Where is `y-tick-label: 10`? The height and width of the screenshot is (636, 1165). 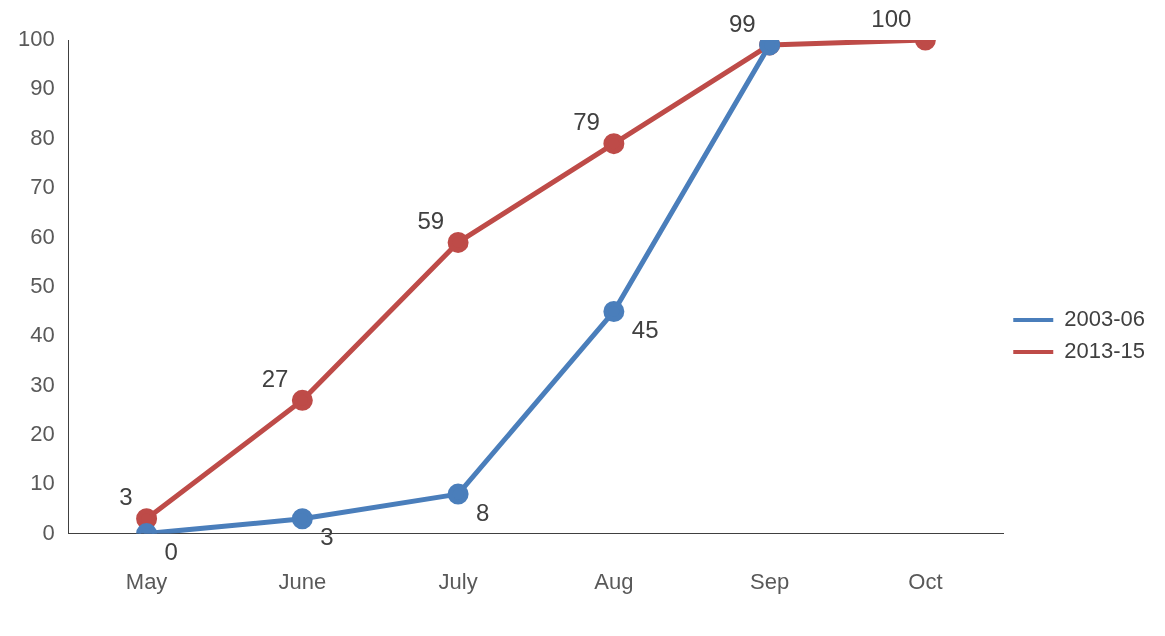
y-tick-label: 10 is located at coordinates (42, 483).